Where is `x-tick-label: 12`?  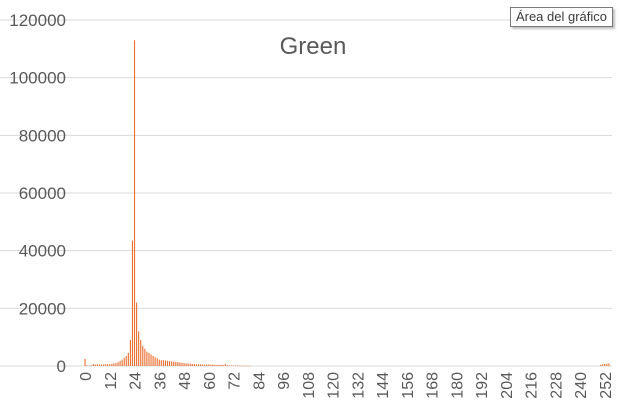
x-tick-label: 12 is located at coordinates (111, 381).